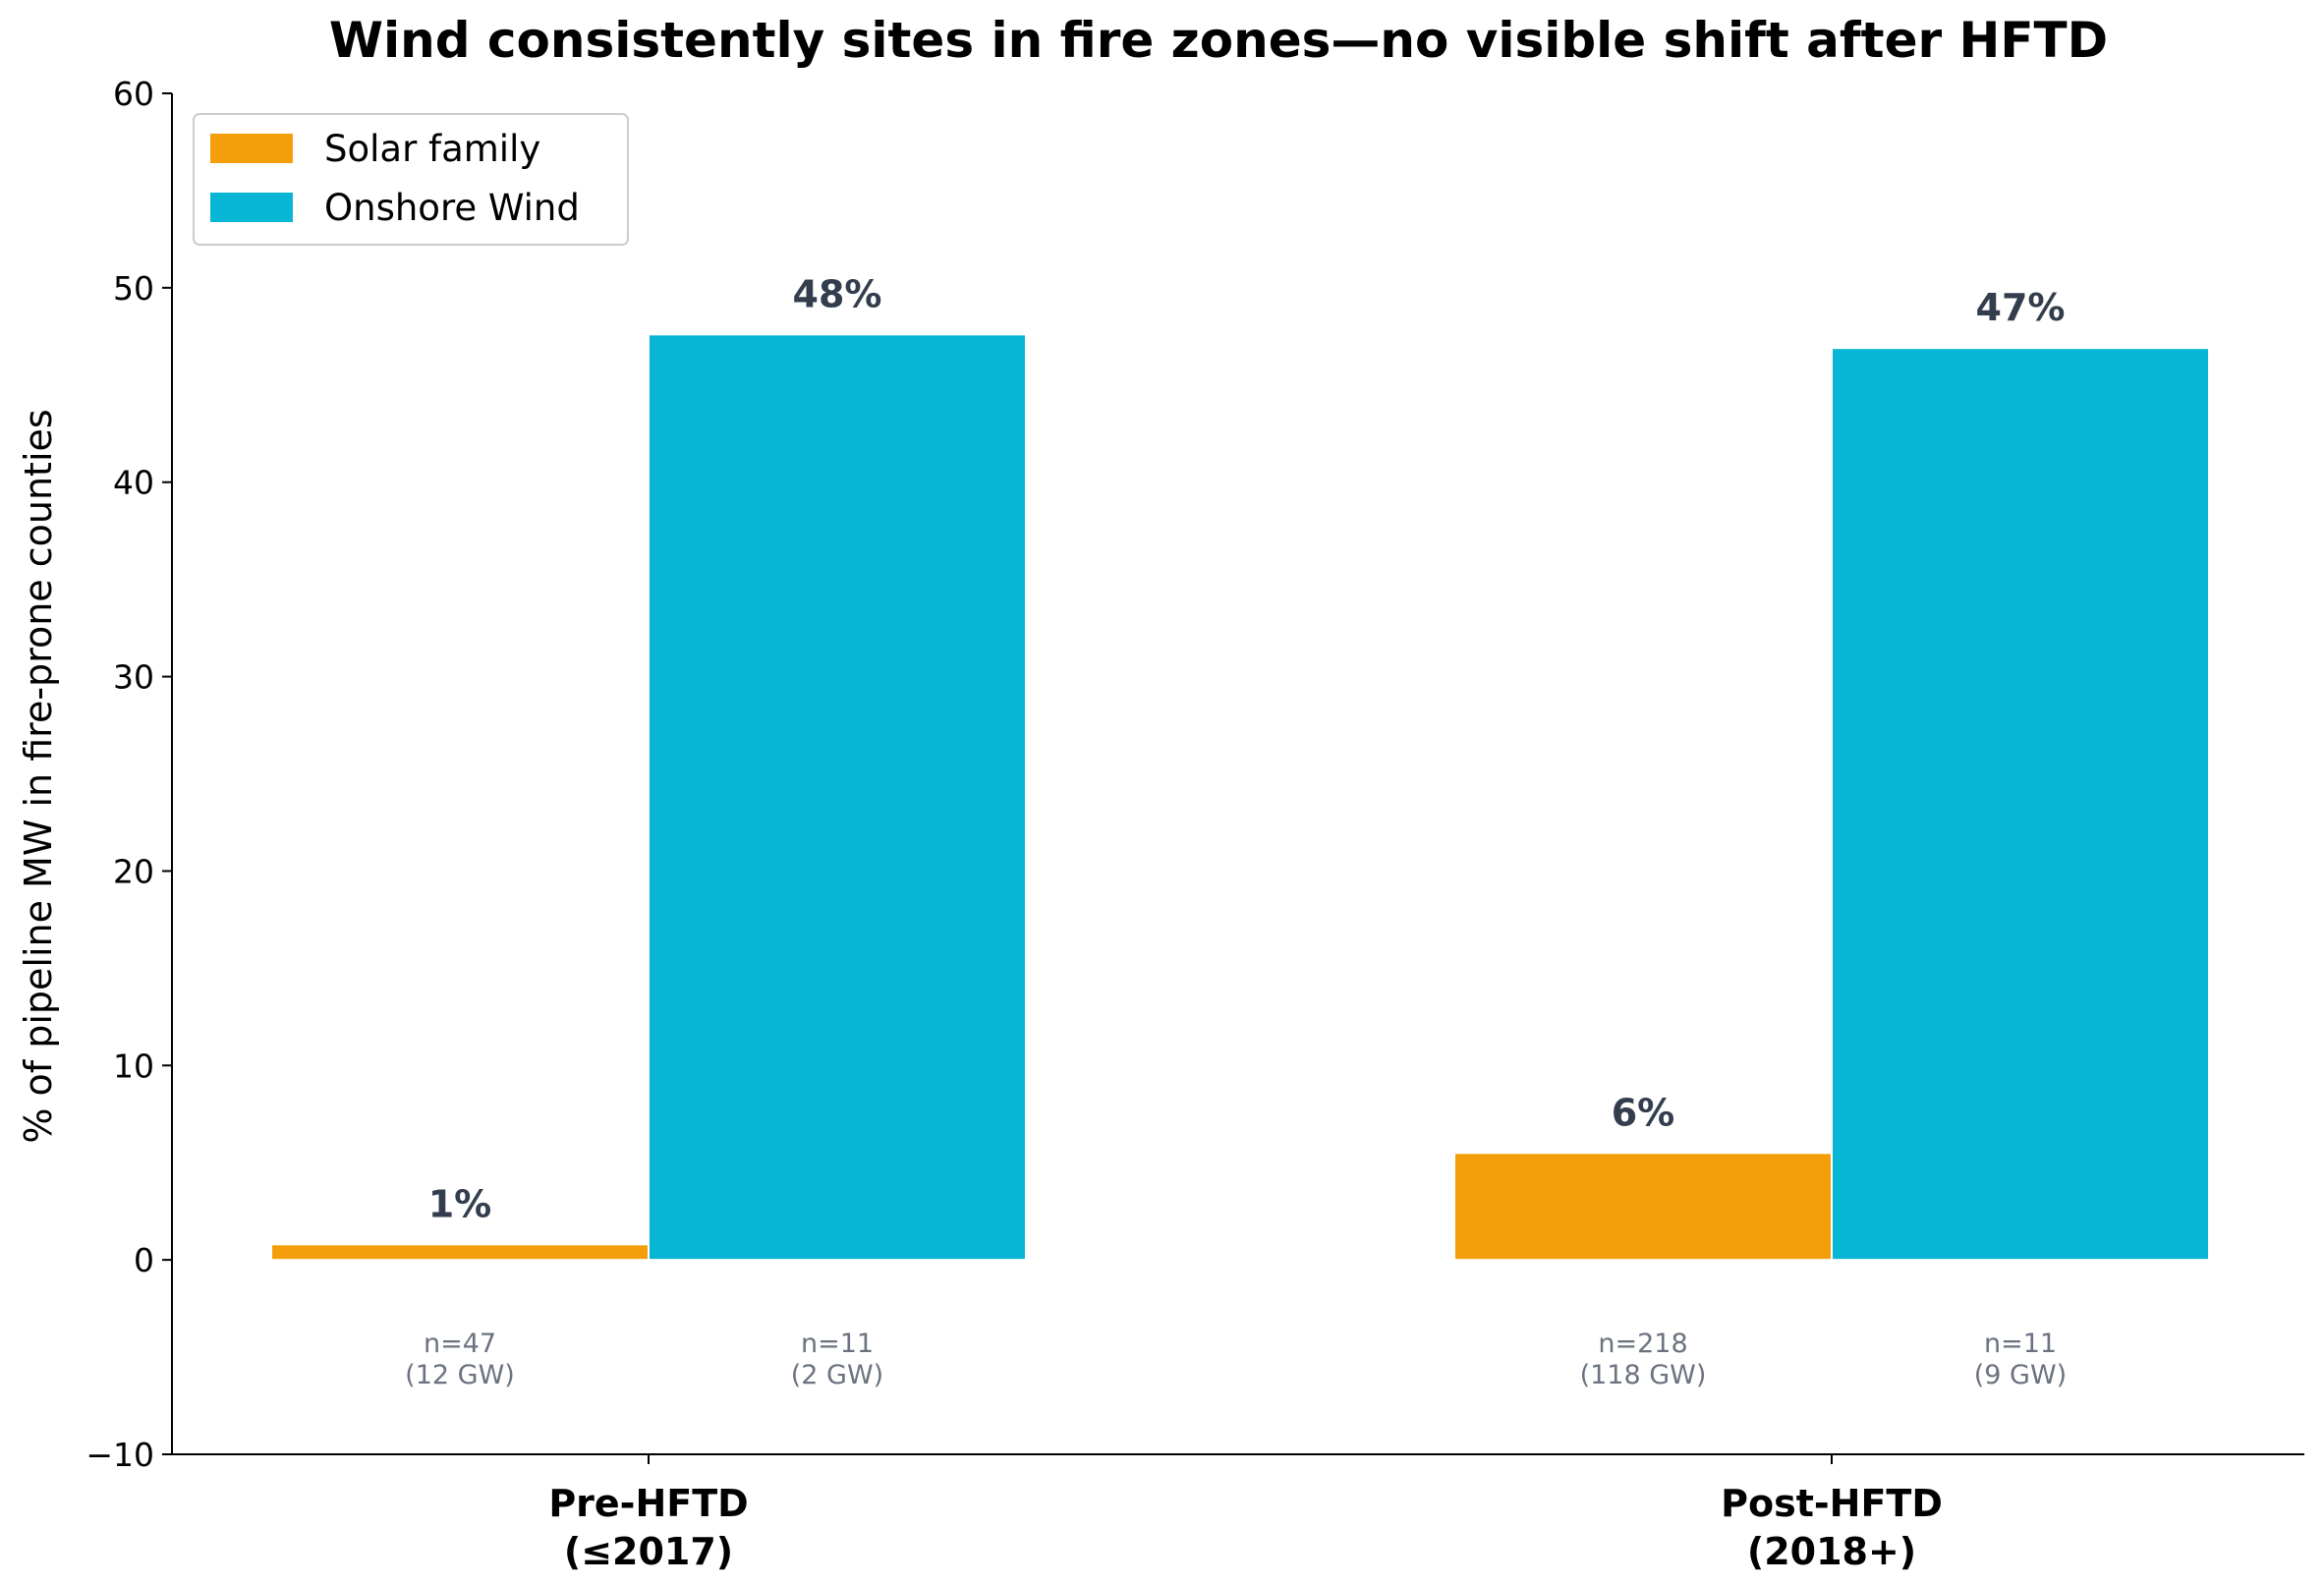  Describe the element at coordinates (838, 293) in the screenshot. I see `value-label: 48%` at that location.